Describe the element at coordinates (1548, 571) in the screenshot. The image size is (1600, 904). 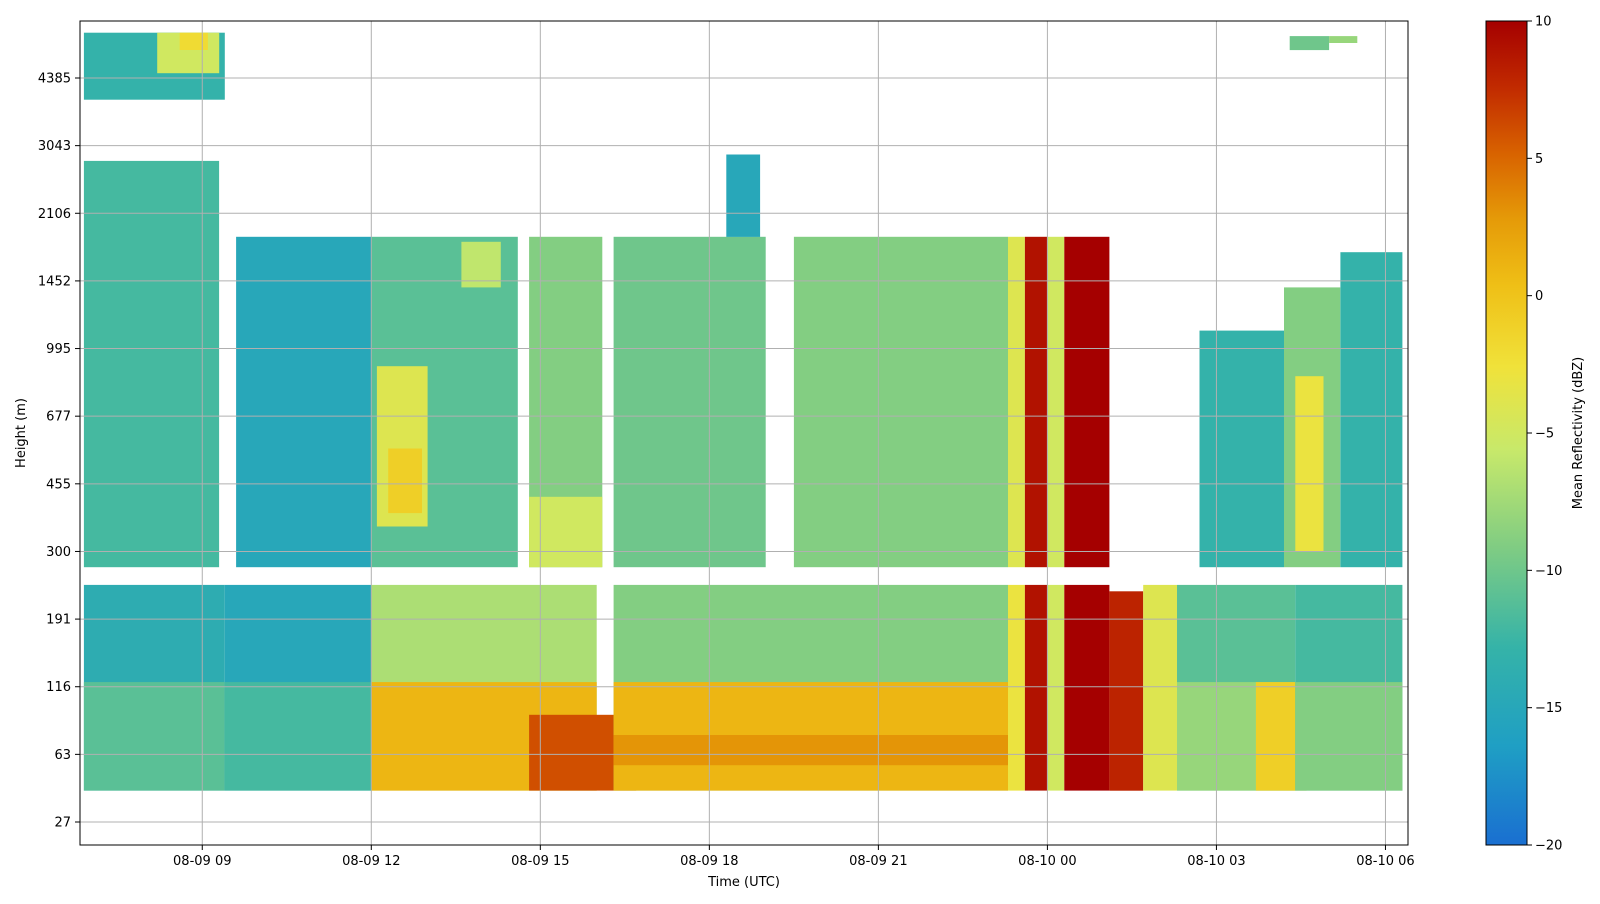
I see `colorbar-tick-label: −10` at that location.